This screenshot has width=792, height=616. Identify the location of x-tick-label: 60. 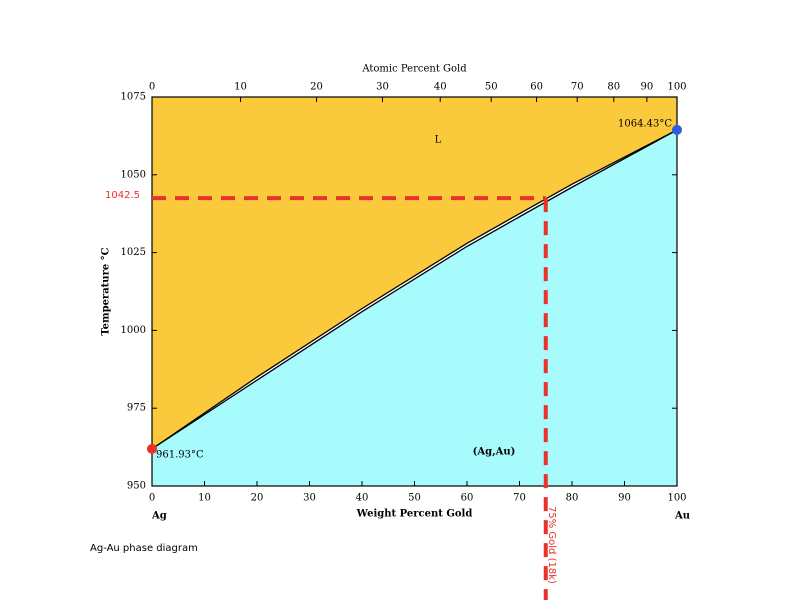
(467, 498).